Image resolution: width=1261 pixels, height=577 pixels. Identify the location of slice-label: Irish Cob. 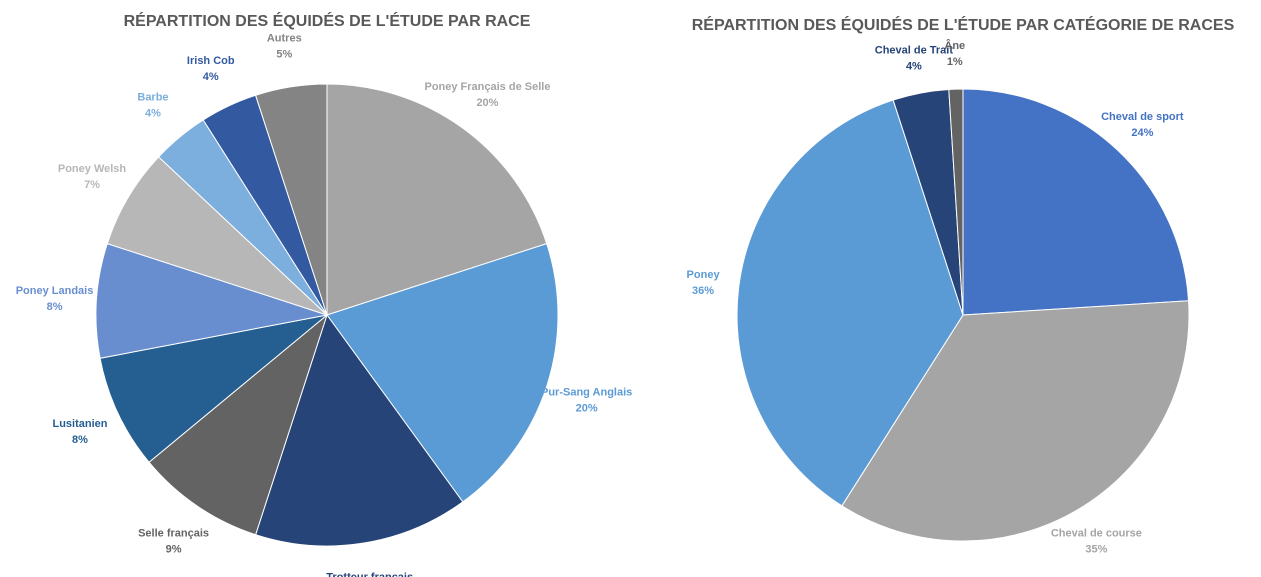
(211, 61).